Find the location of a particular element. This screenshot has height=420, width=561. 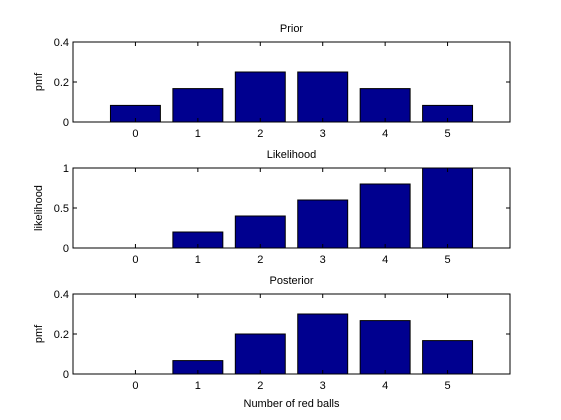

x-axis-label: Number of red balls is located at coordinates (292, 404).